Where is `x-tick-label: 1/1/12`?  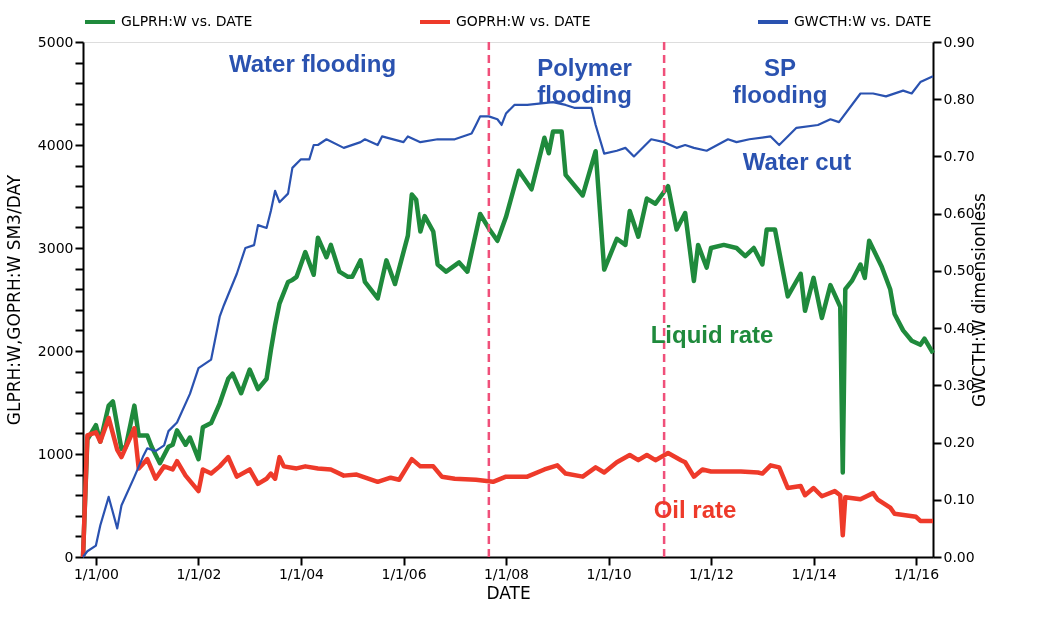 x-tick-label: 1/1/12 is located at coordinates (711, 573).